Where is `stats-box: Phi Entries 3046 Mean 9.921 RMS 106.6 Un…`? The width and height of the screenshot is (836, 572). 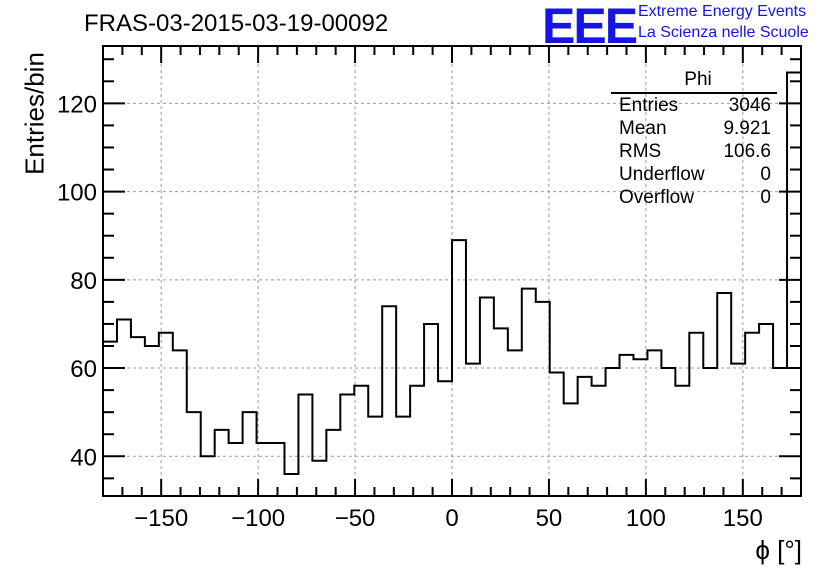
stats-box: Phi Entries 3046 Mean 9.921 RMS 106.6 Un… is located at coordinates (694, 138).